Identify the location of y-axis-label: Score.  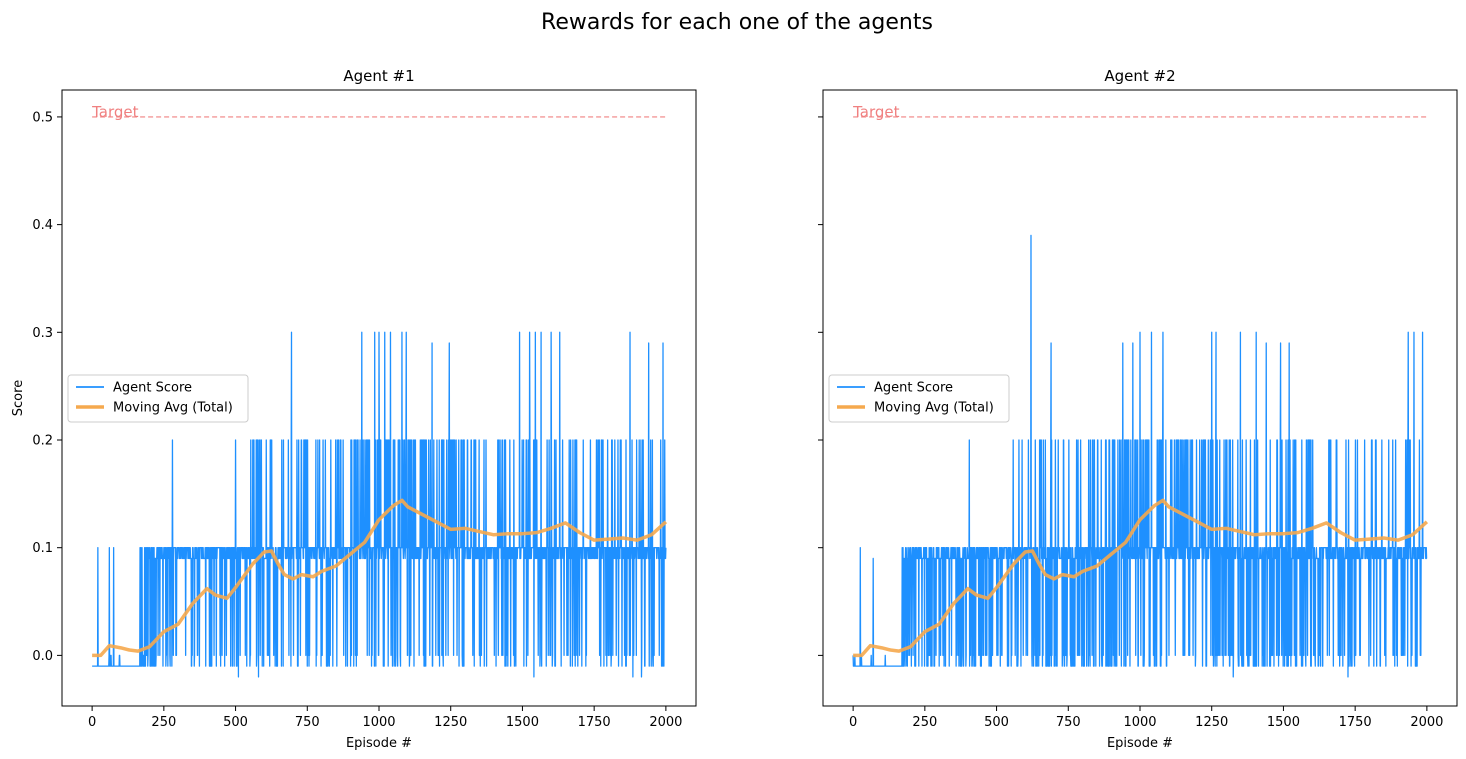
(18, 398).